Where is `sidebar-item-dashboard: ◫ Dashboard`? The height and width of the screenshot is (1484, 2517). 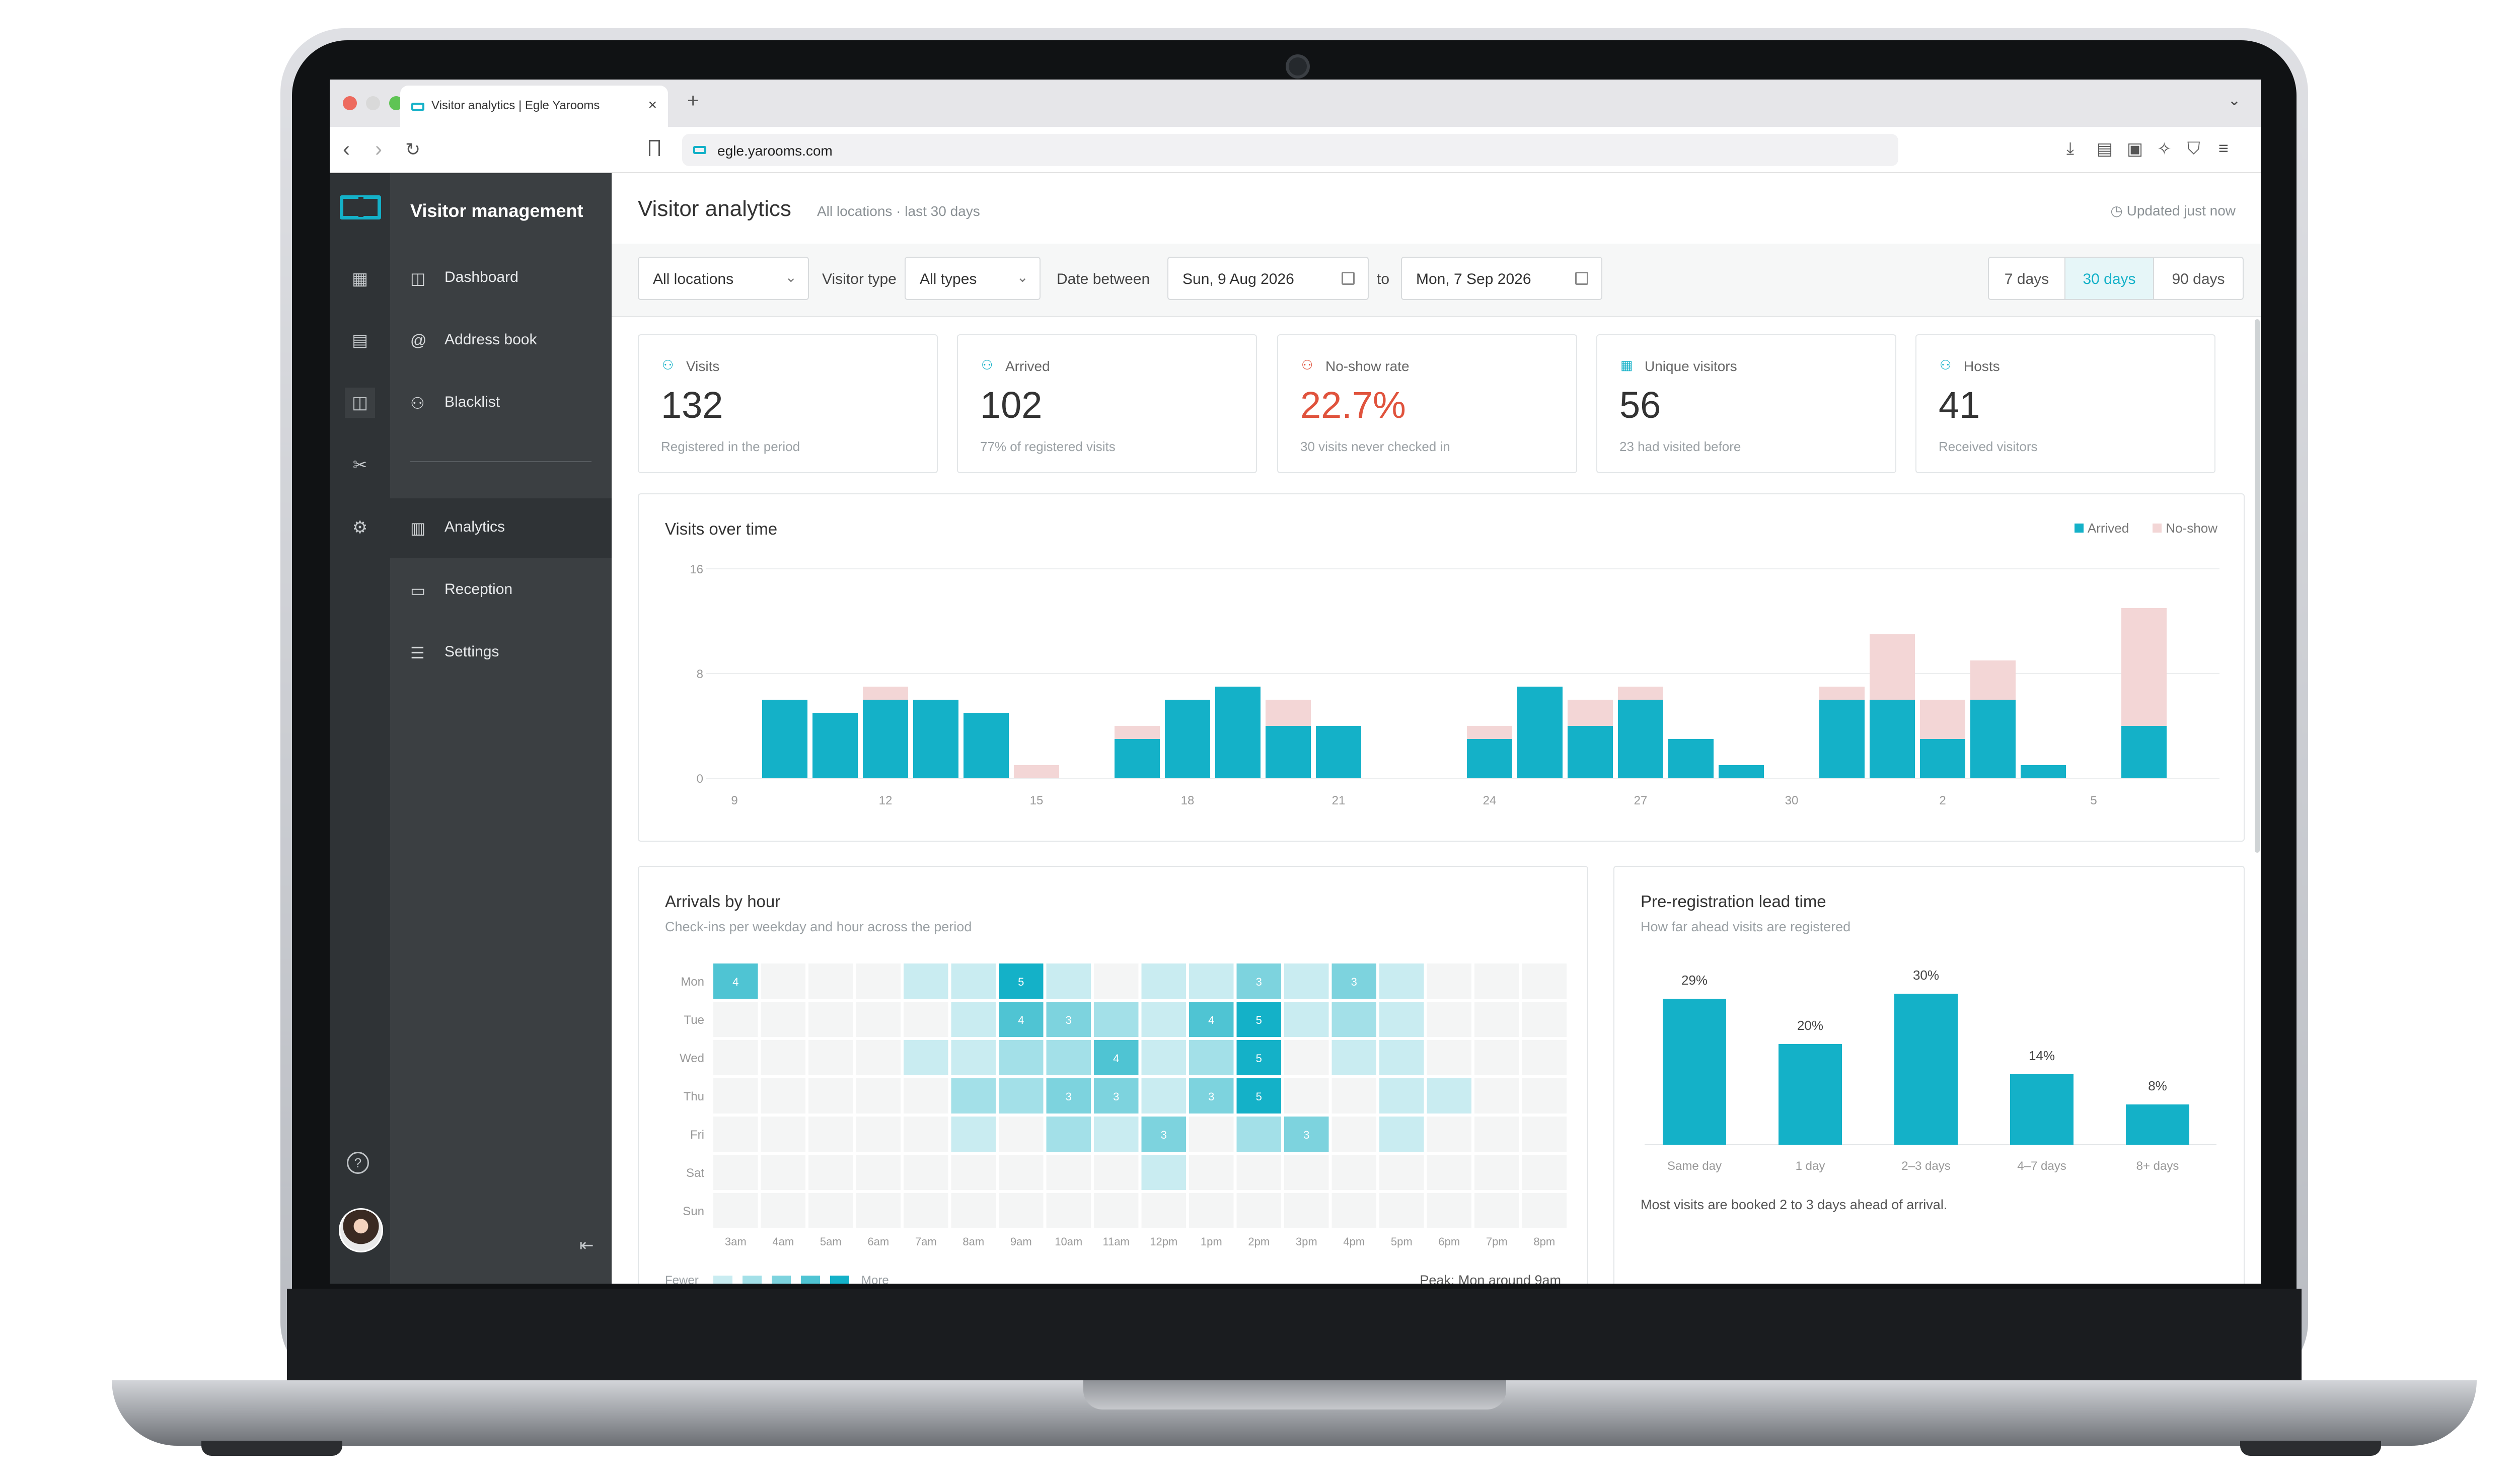
sidebar-item-dashboard: ◫ Dashboard is located at coordinates (501, 279).